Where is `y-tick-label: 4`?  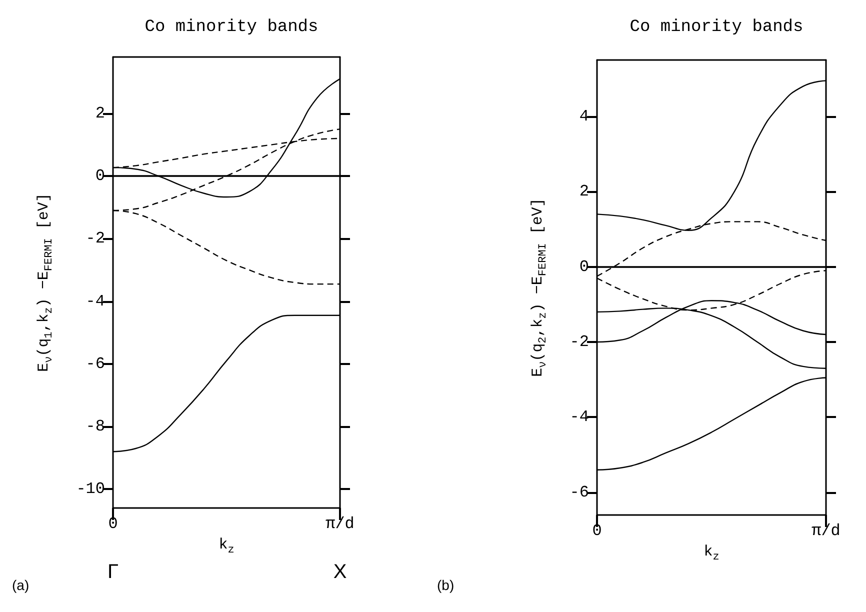 y-tick-label: 4 is located at coordinates (584, 116).